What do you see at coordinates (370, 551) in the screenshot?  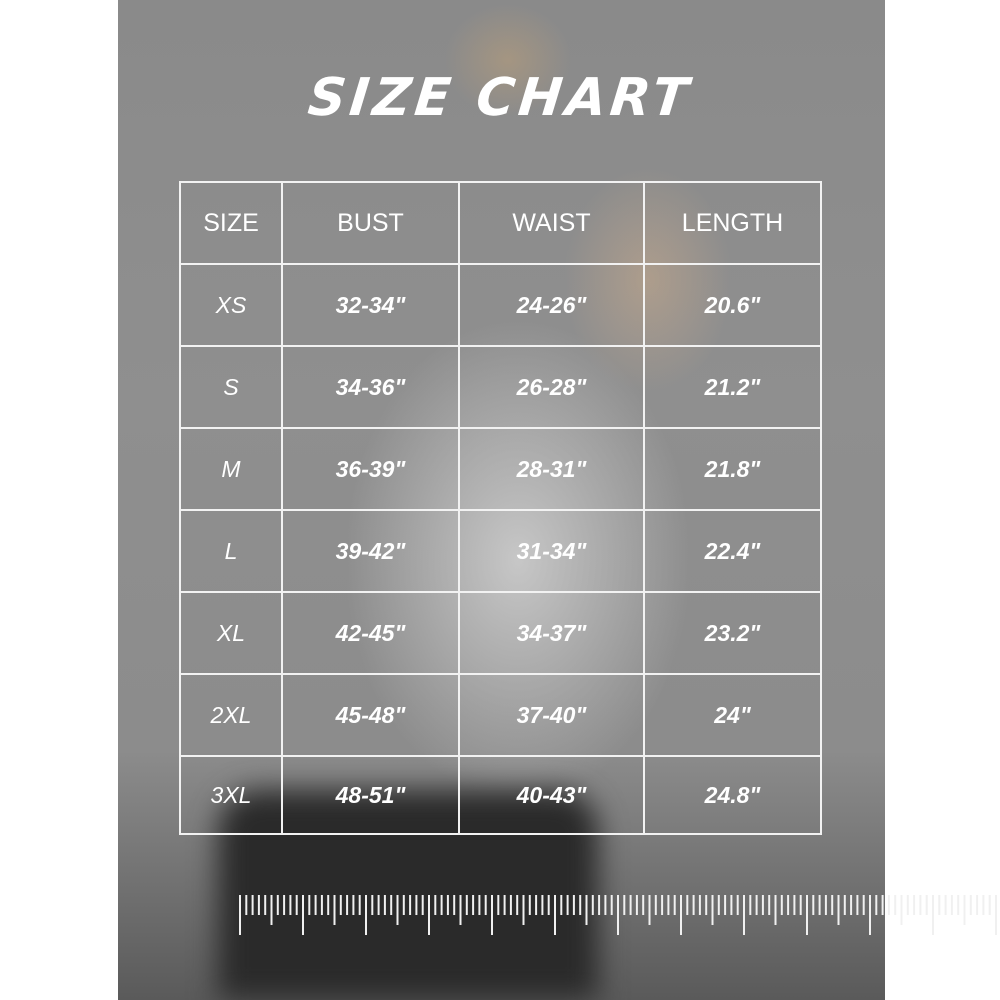 I see `cell-bust: 39-42"` at bounding box center [370, 551].